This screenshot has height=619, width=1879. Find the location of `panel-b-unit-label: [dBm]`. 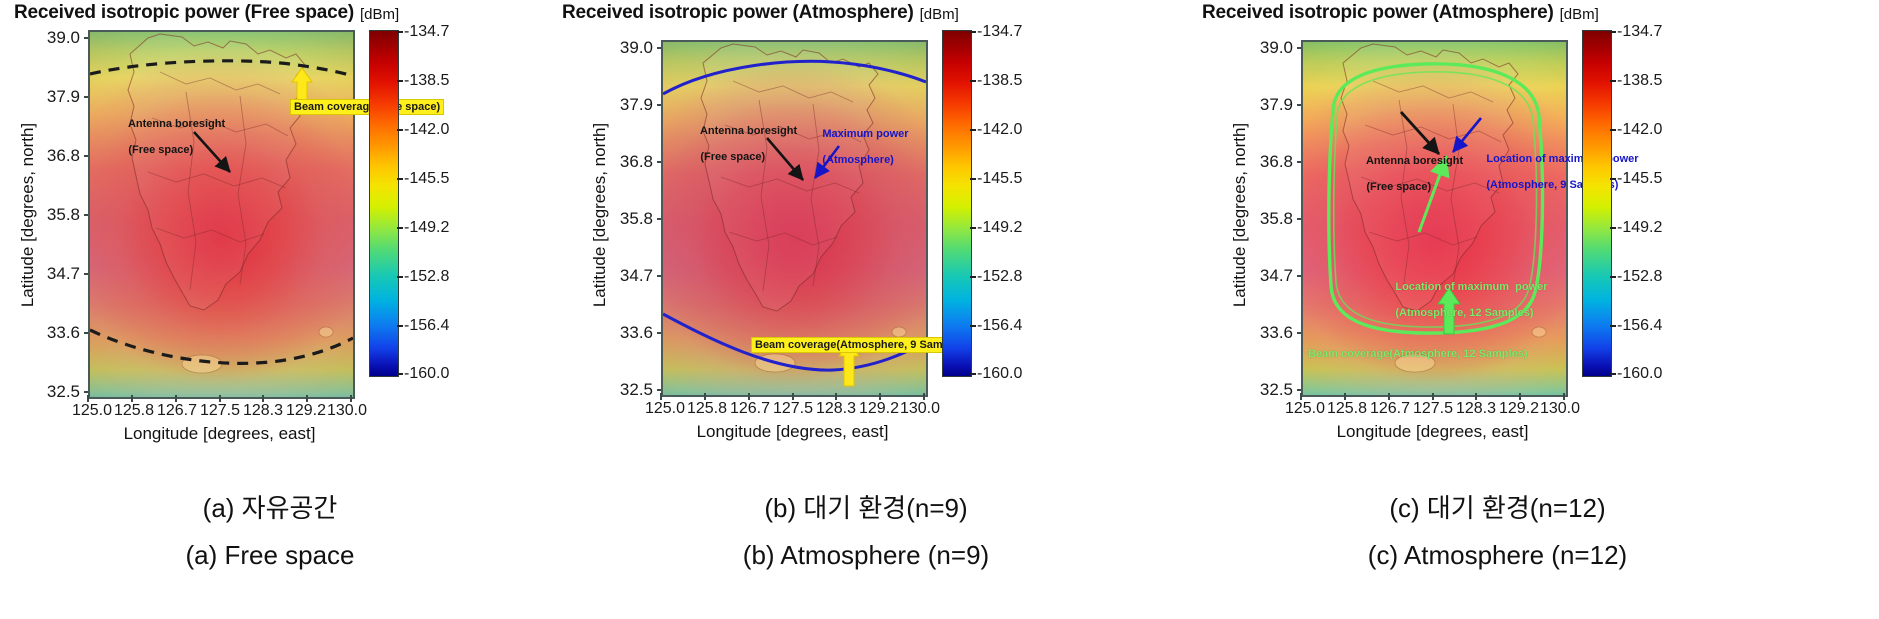

panel-b-unit-label: [dBm] is located at coordinates (939, 14).